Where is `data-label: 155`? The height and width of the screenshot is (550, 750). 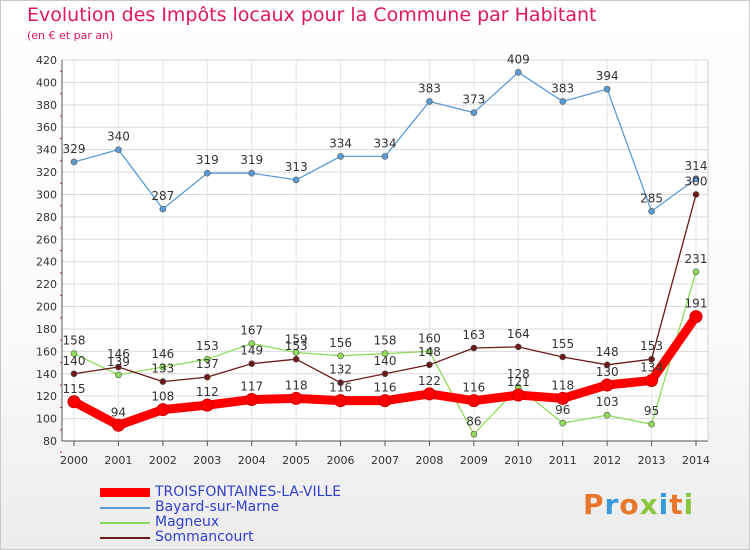 data-label: 155 is located at coordinates (562, 344).